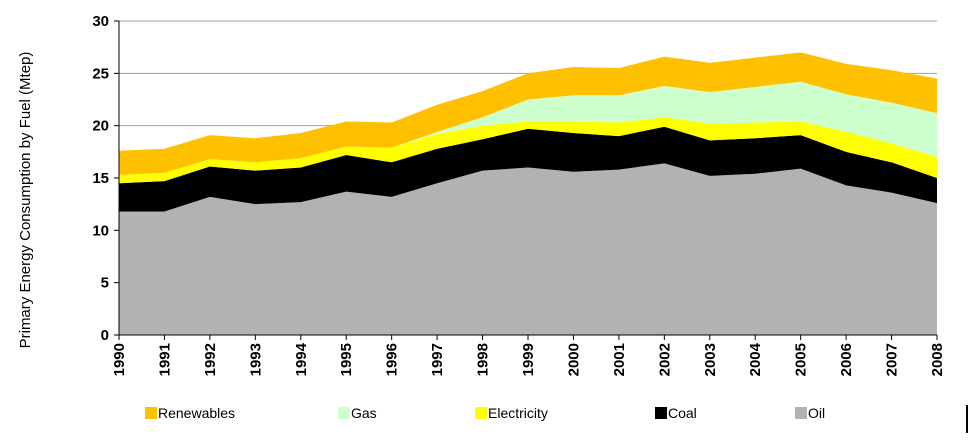 The width and height of the screenshot is (977, 441). What do you see at coordinates (816, 413) in the screenshot?
I see `legend-label-oil: Oil` at bounding box center [816, 413].